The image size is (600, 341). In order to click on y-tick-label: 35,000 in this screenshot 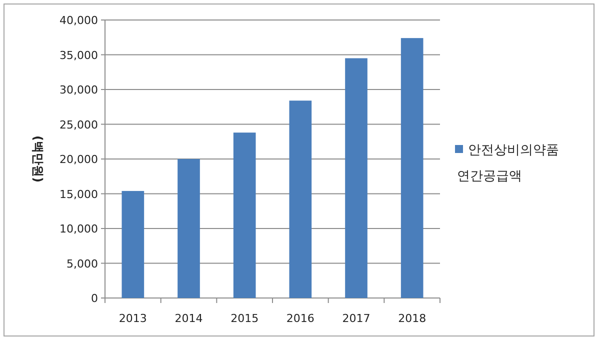, I will do `click(79, 55)`.